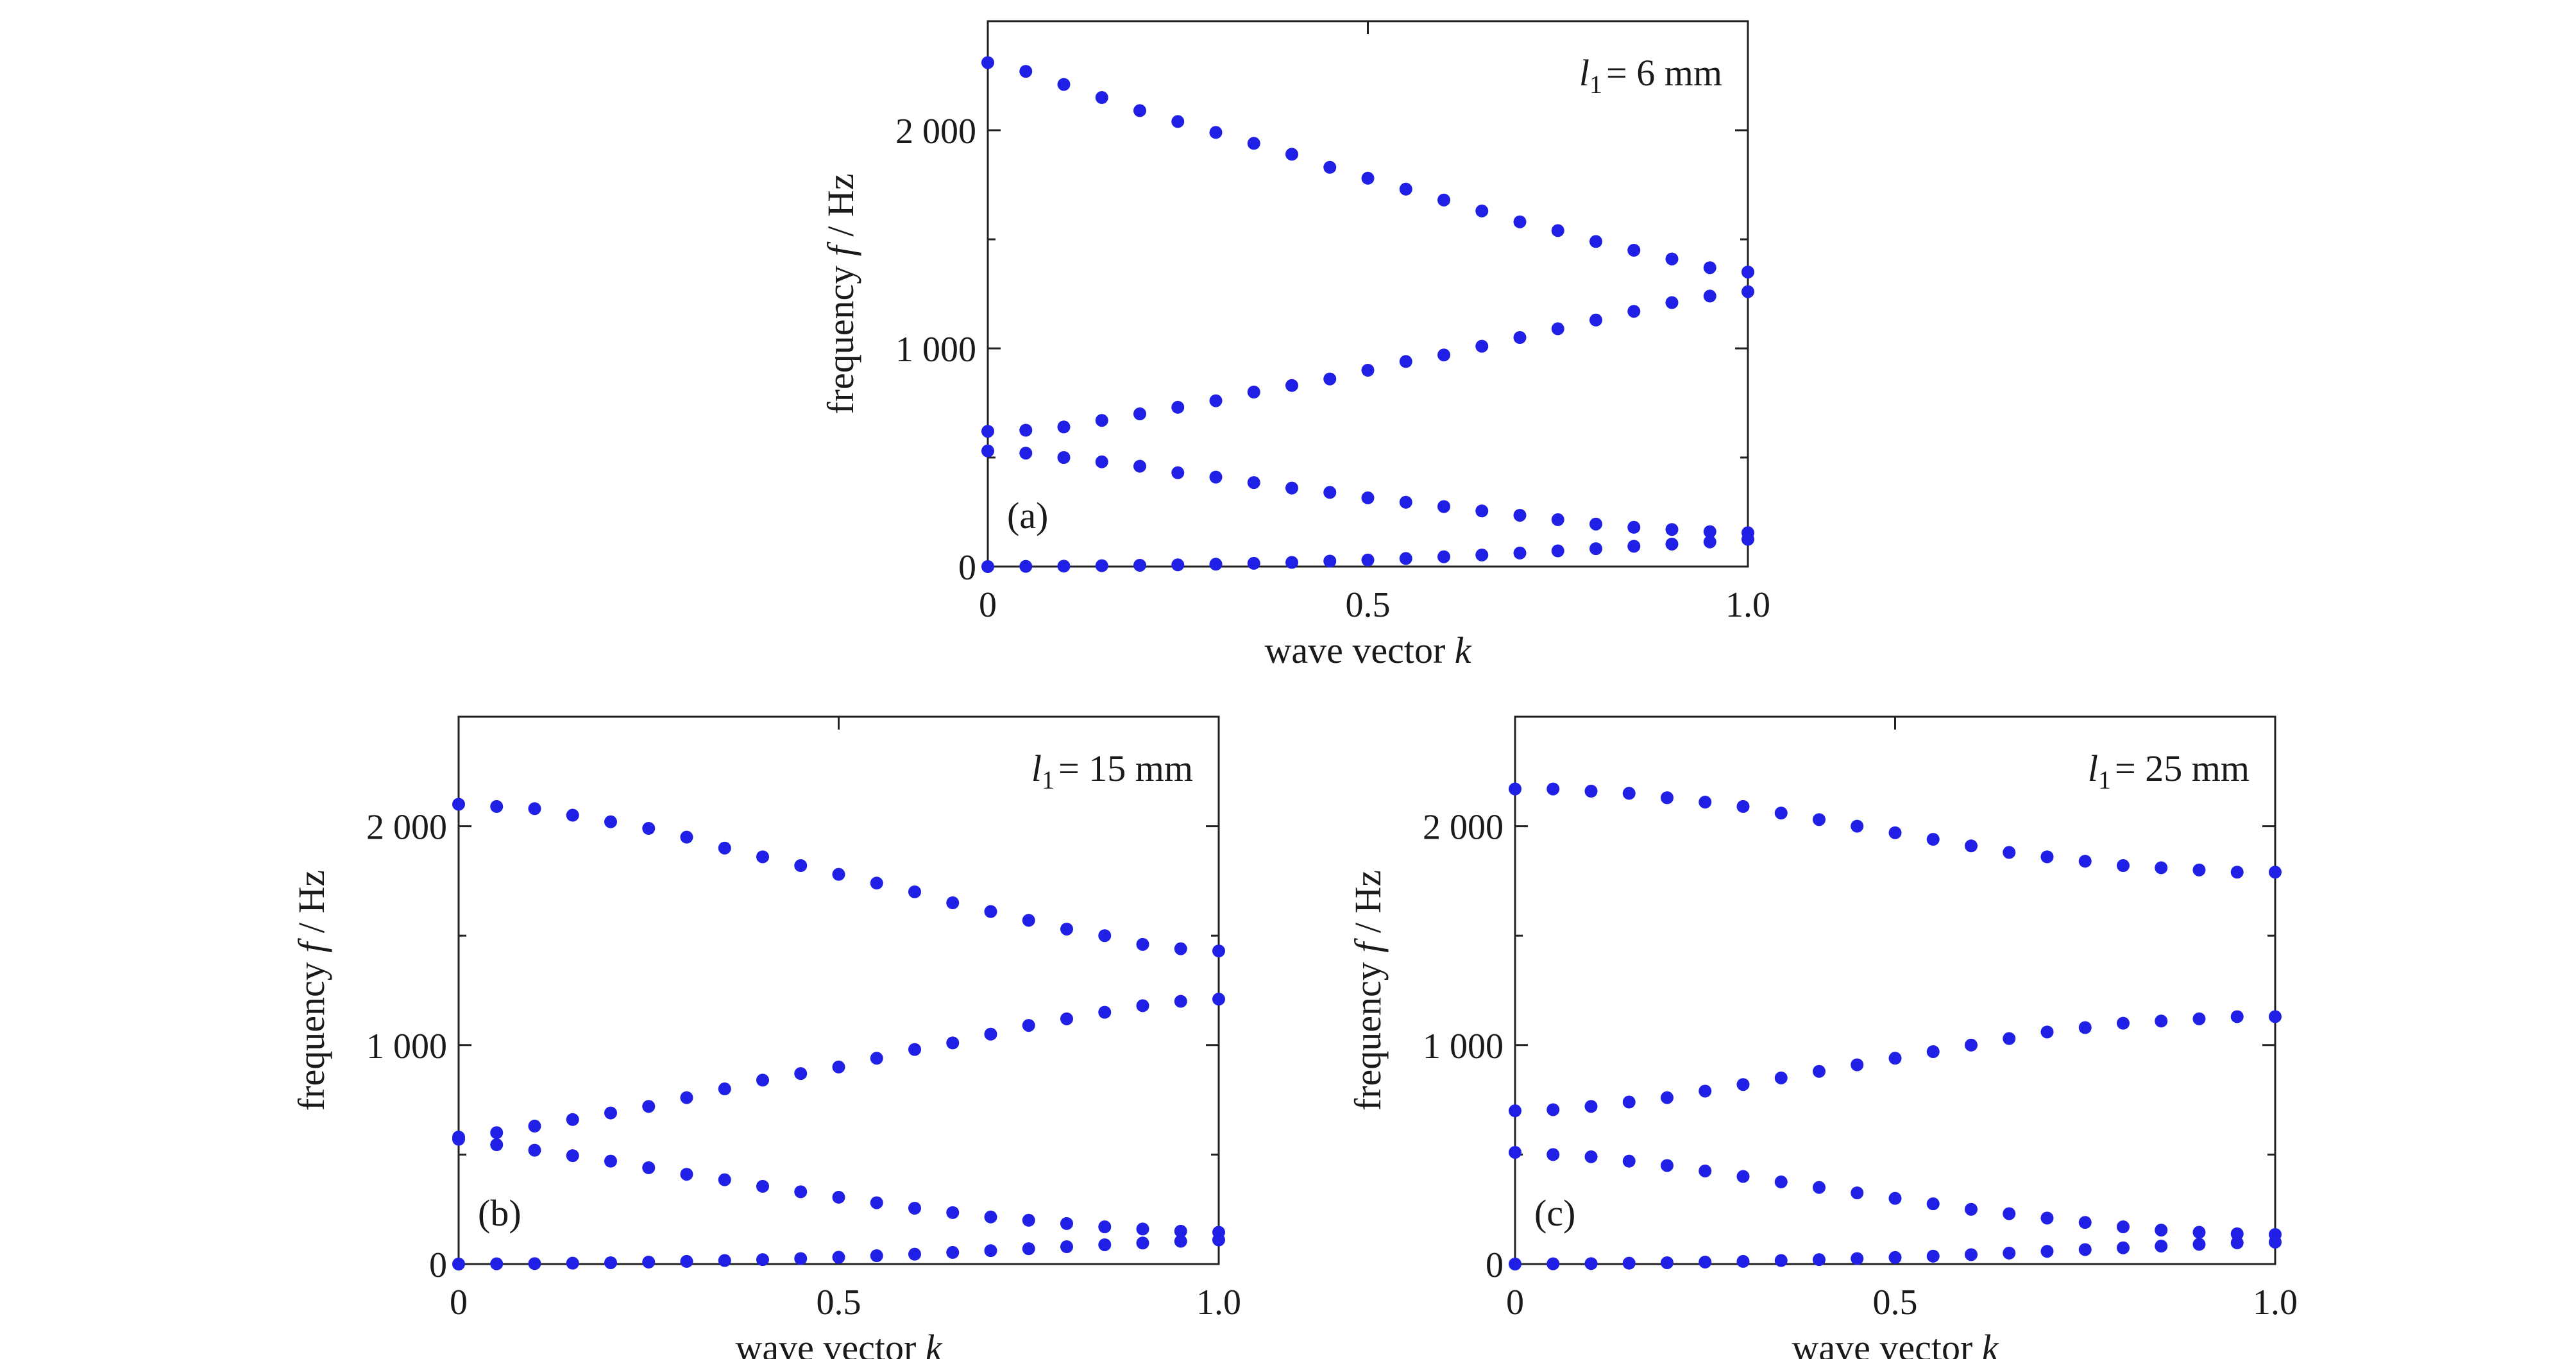  I want to click on x-tick-label: 0.5, so click(1368, 605).